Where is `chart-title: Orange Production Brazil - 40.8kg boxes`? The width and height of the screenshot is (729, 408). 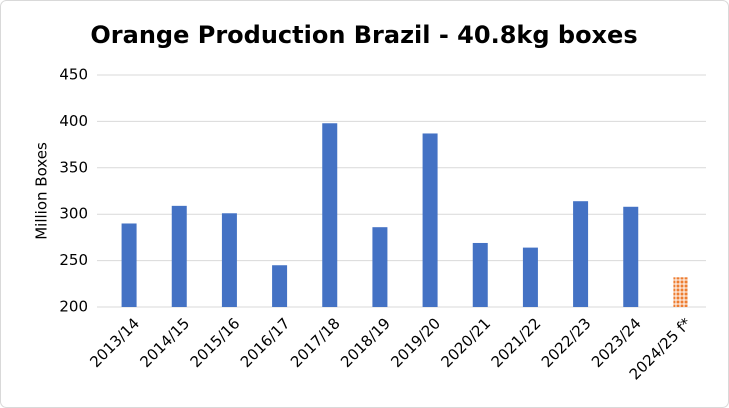 chart-title: Orange Production Brazil - 40.8kg boxes is located at coordinates (363, 35).